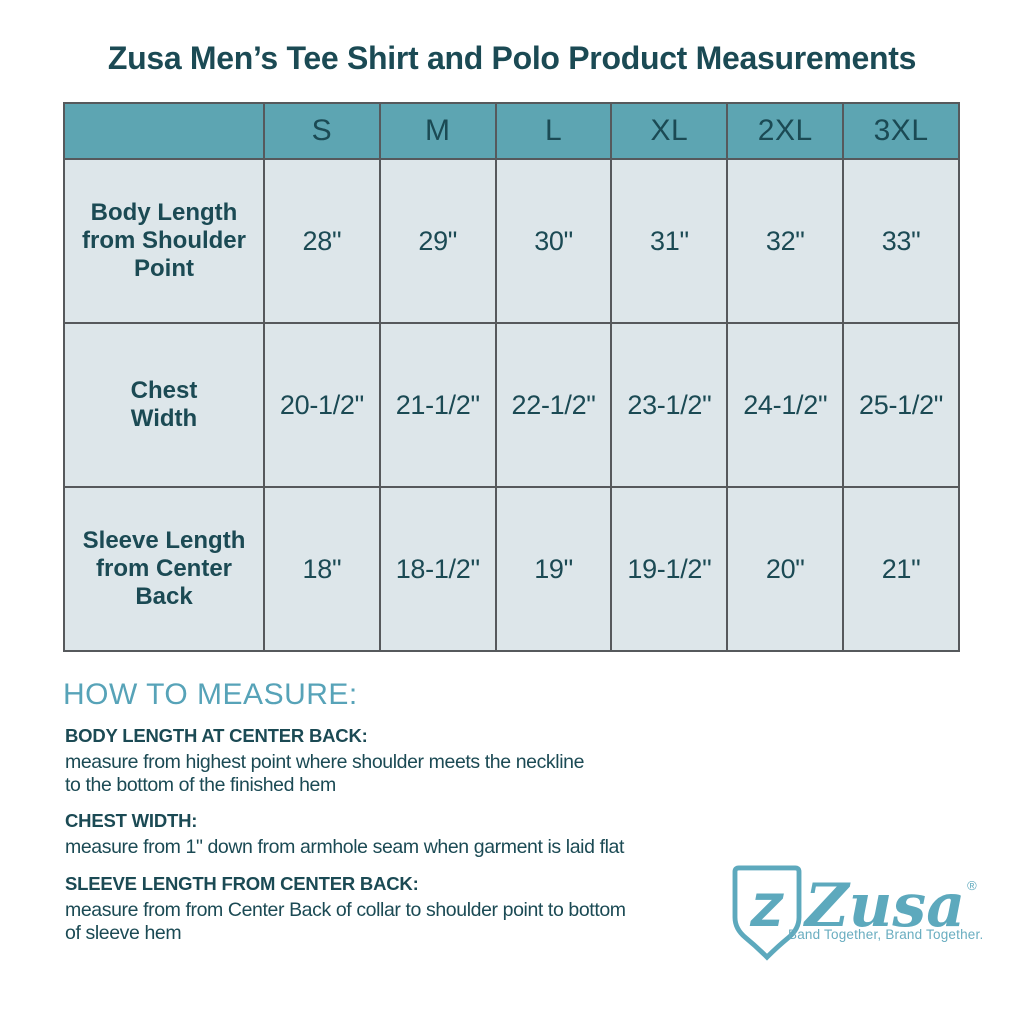 The image size is (1024, 1014). I want to click on zusa-tagline: Band Together, Brand Together., so click(886, 934).